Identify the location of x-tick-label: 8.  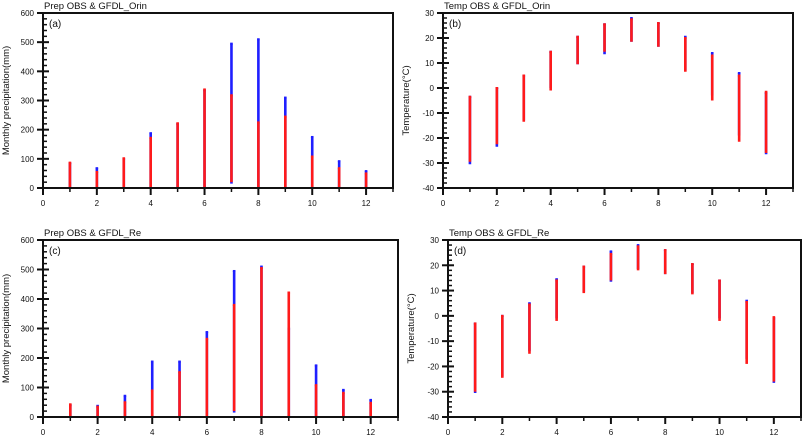
(261, 432).